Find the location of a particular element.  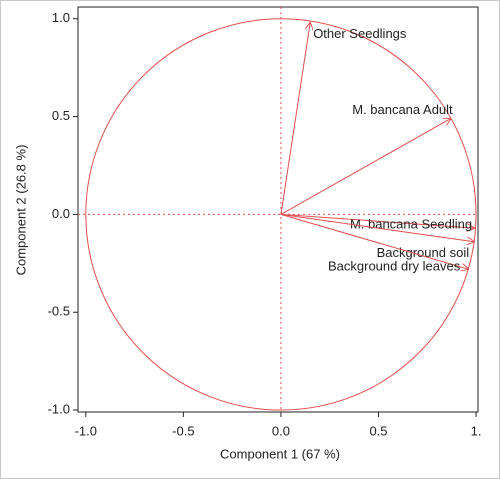

y-tick-label: -1.0 is located at coordinates (59, 408).